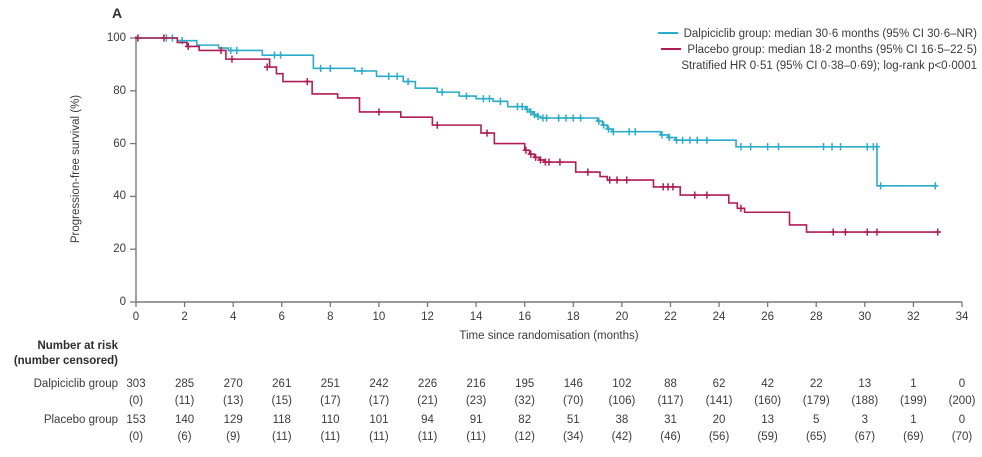  What do you see at coordinates (670, 401) in the screenshot?
I see `risk-value: (117)` at bounding box center [670, 401].